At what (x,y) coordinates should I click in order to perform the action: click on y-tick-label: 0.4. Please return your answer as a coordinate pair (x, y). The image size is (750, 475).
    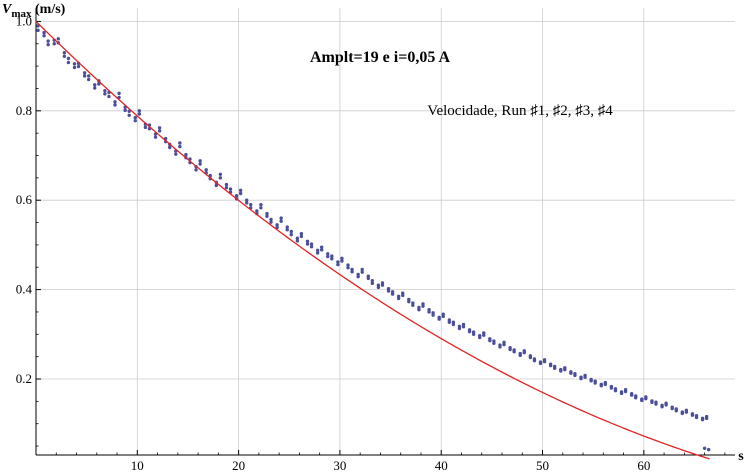
    Looking at the image, I should click on (24, 289).